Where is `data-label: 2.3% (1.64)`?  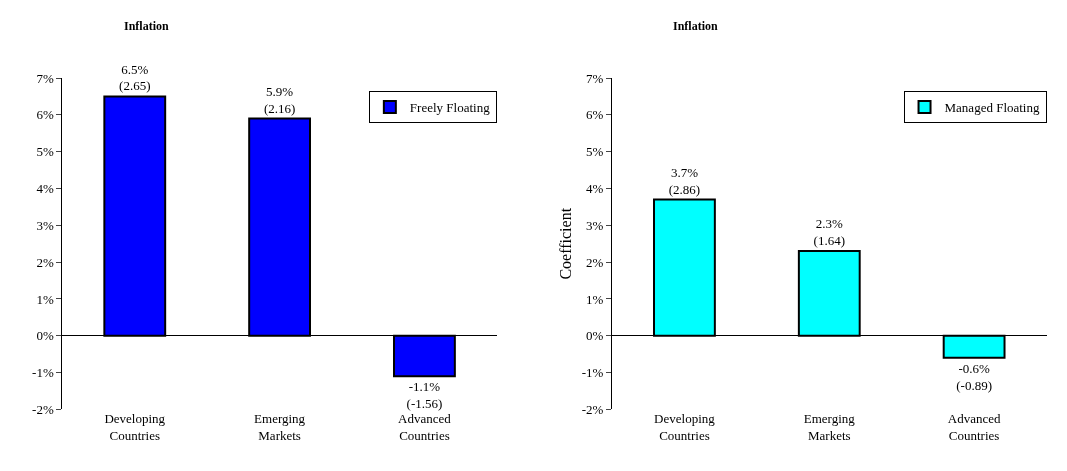 data-label: 2.3% (1.64) is located at coordinates (829, 232).